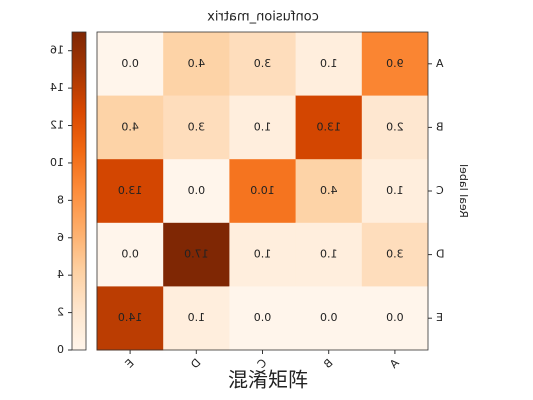  I want to click on cell-label: 9.0, so click(395, 63).